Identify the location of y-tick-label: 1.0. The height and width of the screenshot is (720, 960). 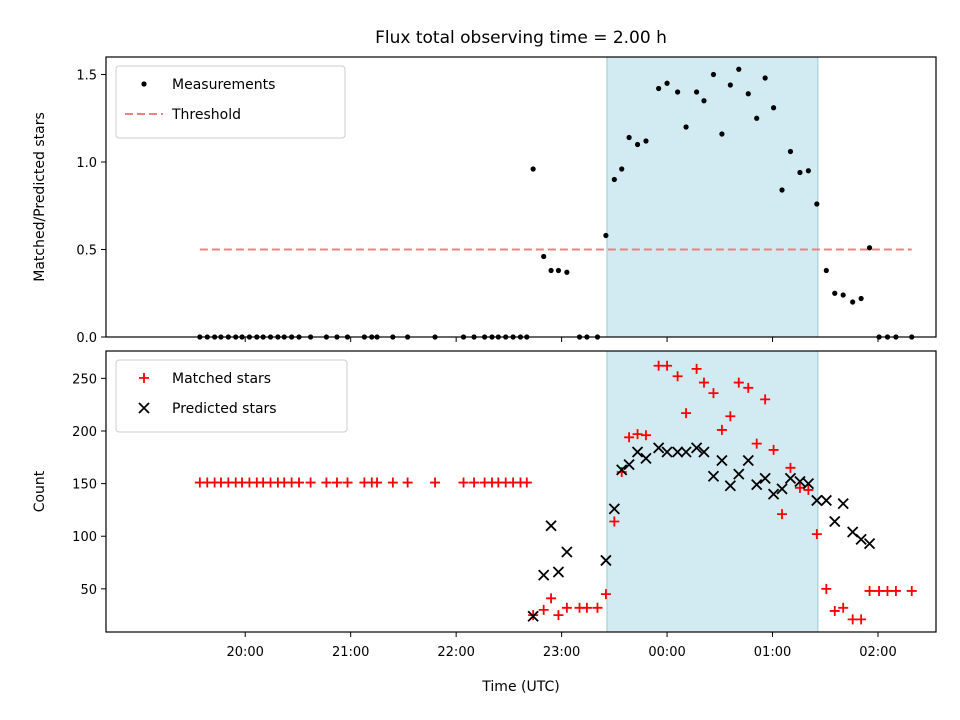
(86, 163).